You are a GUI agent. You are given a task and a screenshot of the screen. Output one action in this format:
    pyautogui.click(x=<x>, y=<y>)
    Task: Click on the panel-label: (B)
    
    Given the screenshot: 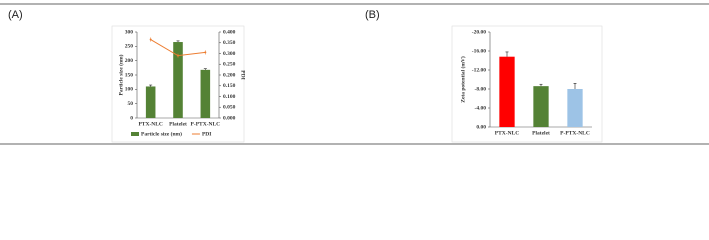 What is the action you would take?
    pyautogui.click(x=372, y=15)
    